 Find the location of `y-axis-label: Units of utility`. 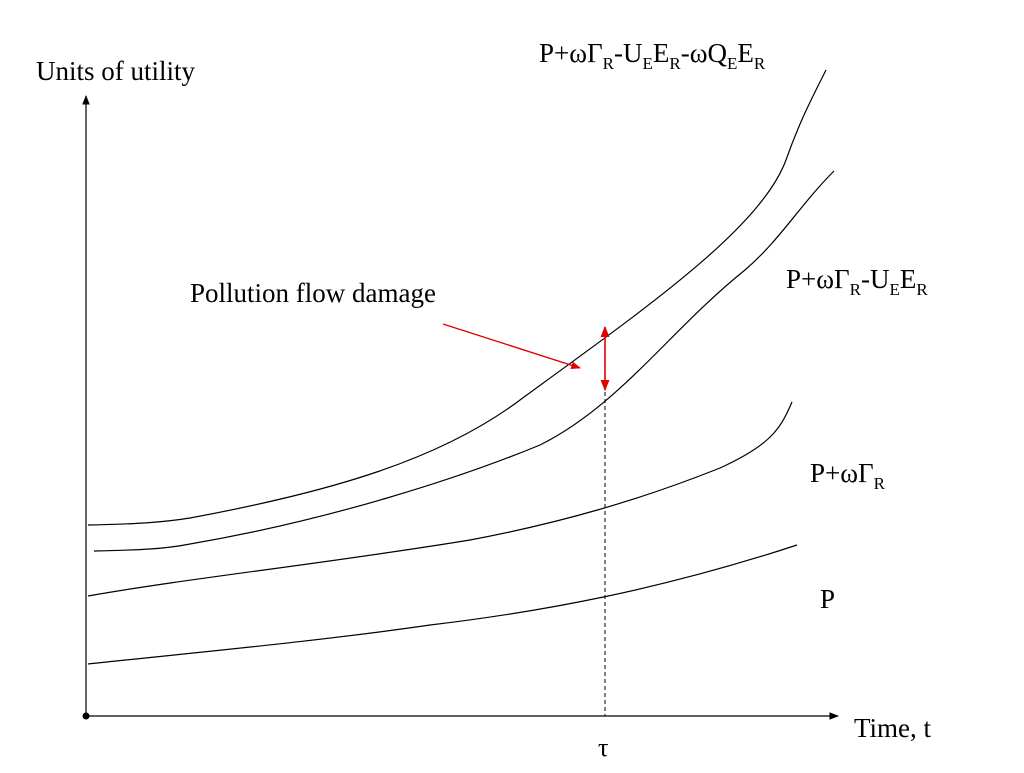

y-axis-label: Units of utility is located at coordinates (116, 71).